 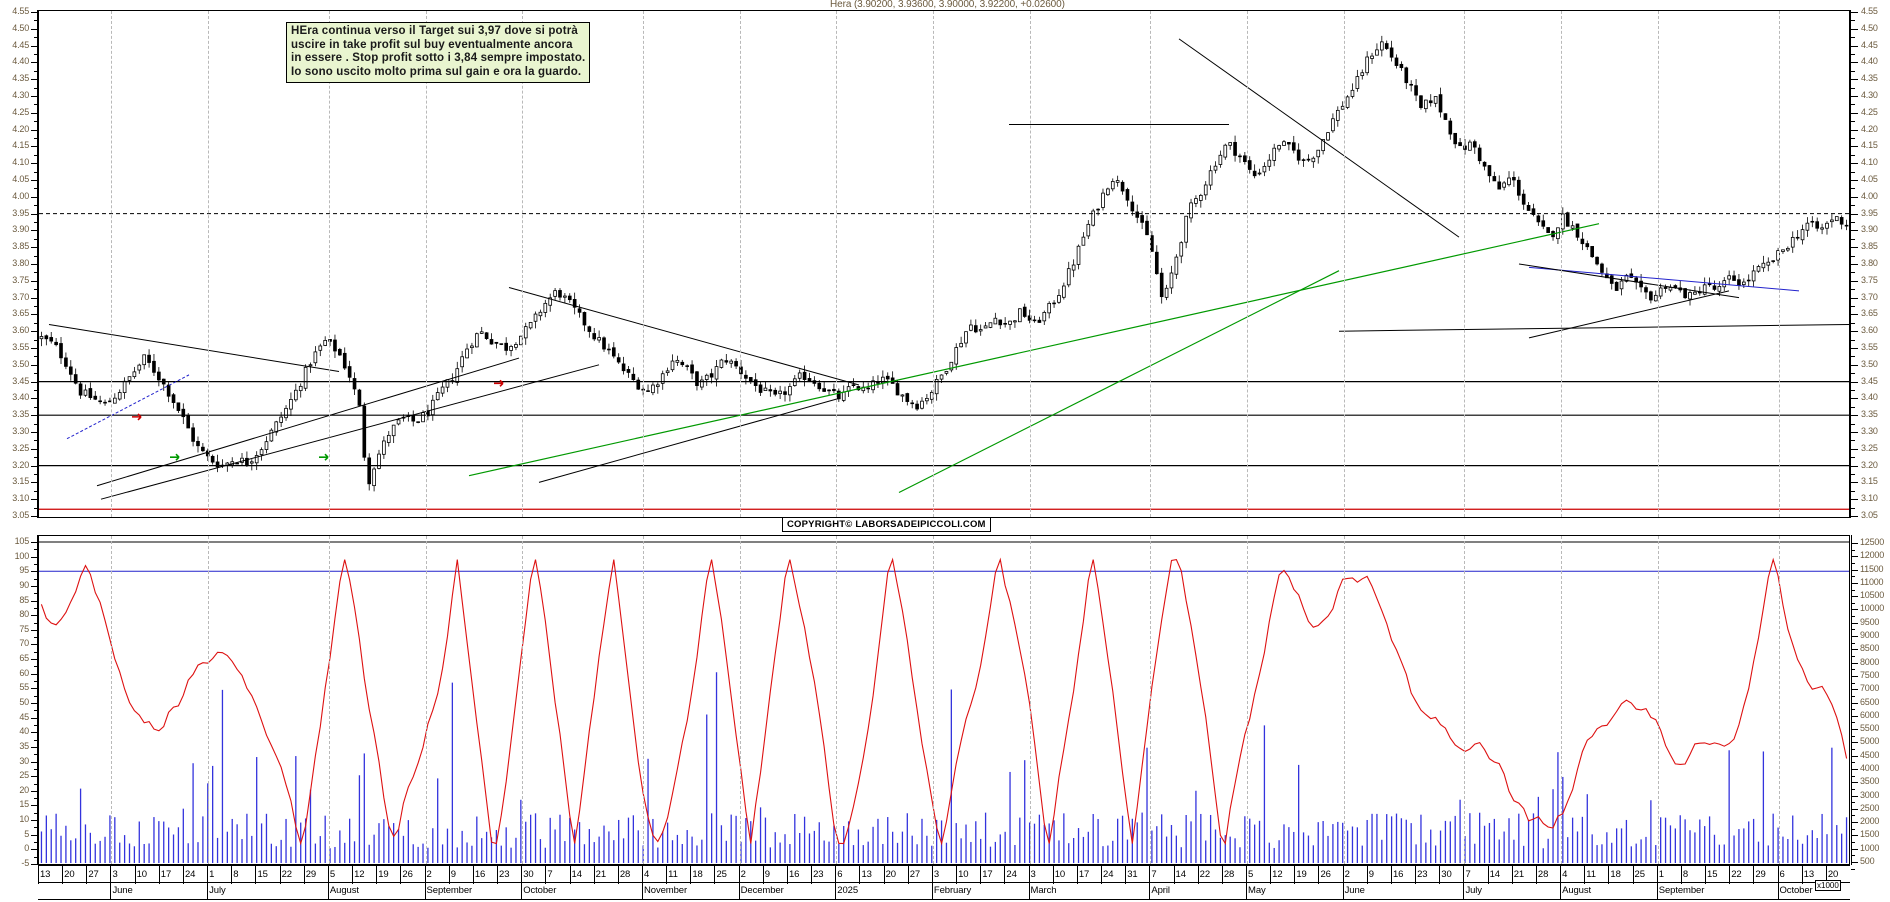 I want to click on price-tick-label: 3.20, so click(x=20, y=464).